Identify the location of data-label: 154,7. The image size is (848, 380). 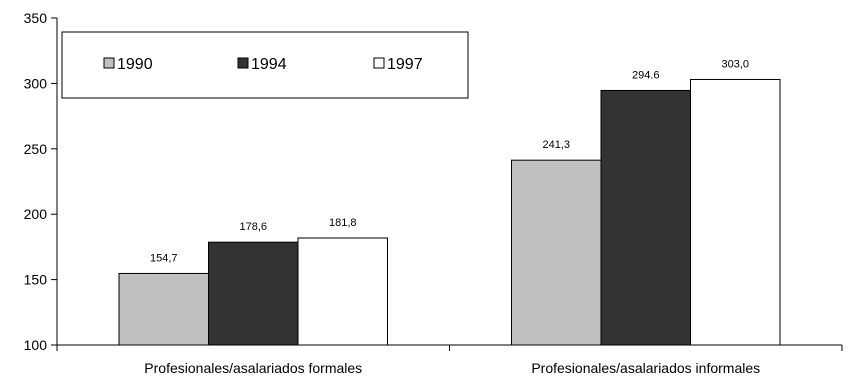
(164, 258).